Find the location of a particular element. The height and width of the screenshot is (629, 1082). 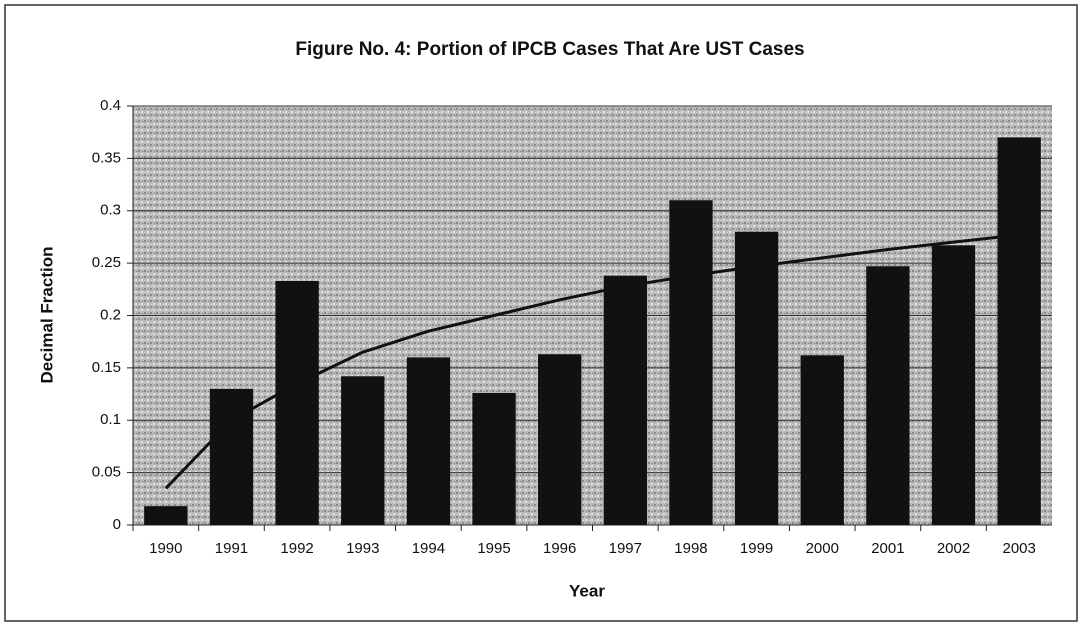

y-tick-label: 0.2 is located at coordinates (110, 314).